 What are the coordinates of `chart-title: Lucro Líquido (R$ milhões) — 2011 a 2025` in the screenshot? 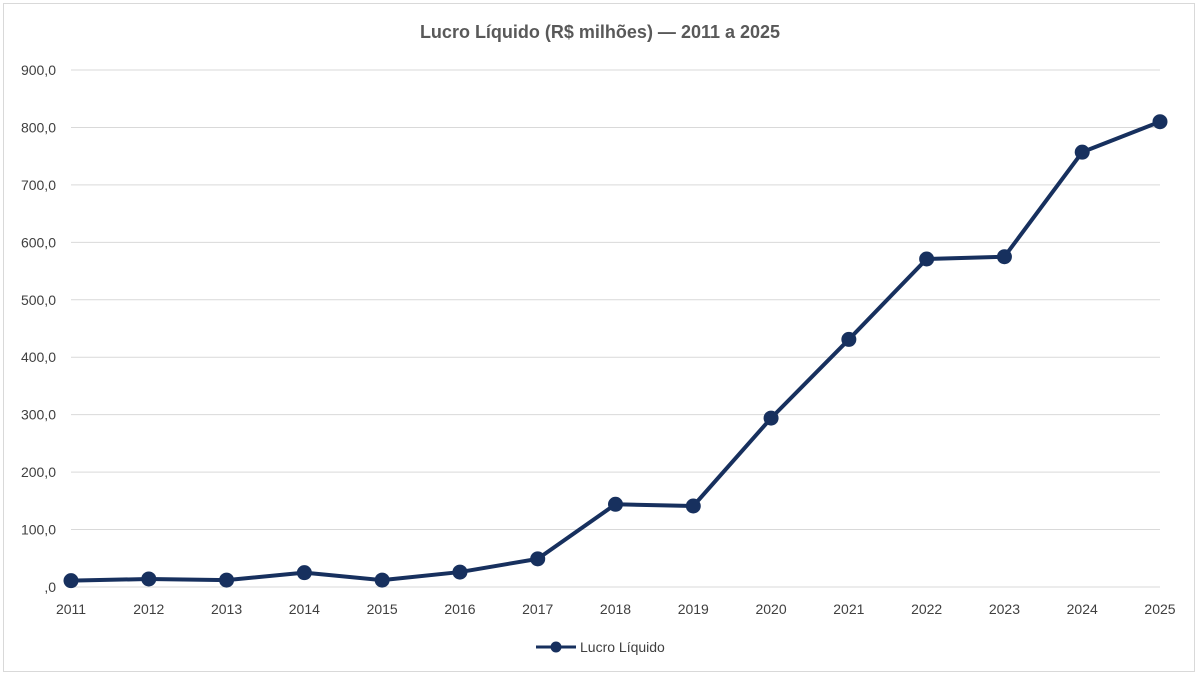 It's located at (600, 32).